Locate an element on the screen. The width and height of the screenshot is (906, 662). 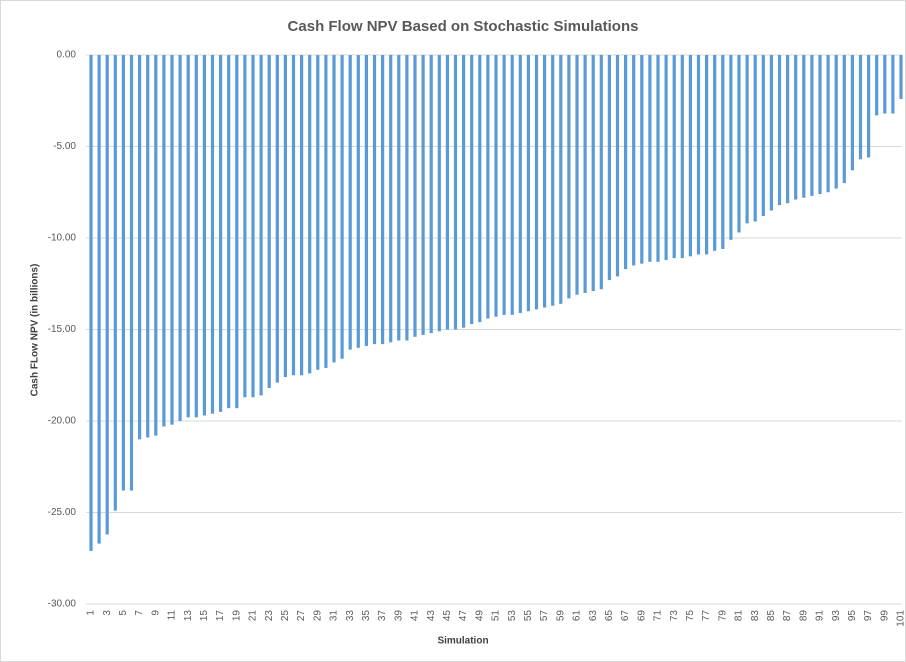
x-tick-label: 41 is located at coordinates (415, 616).